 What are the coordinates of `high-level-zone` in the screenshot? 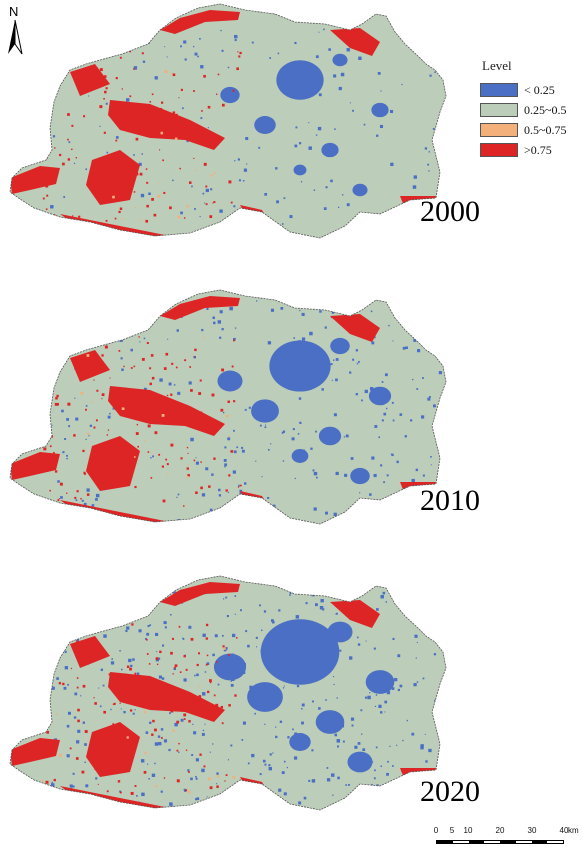 It's located at (90, 80).